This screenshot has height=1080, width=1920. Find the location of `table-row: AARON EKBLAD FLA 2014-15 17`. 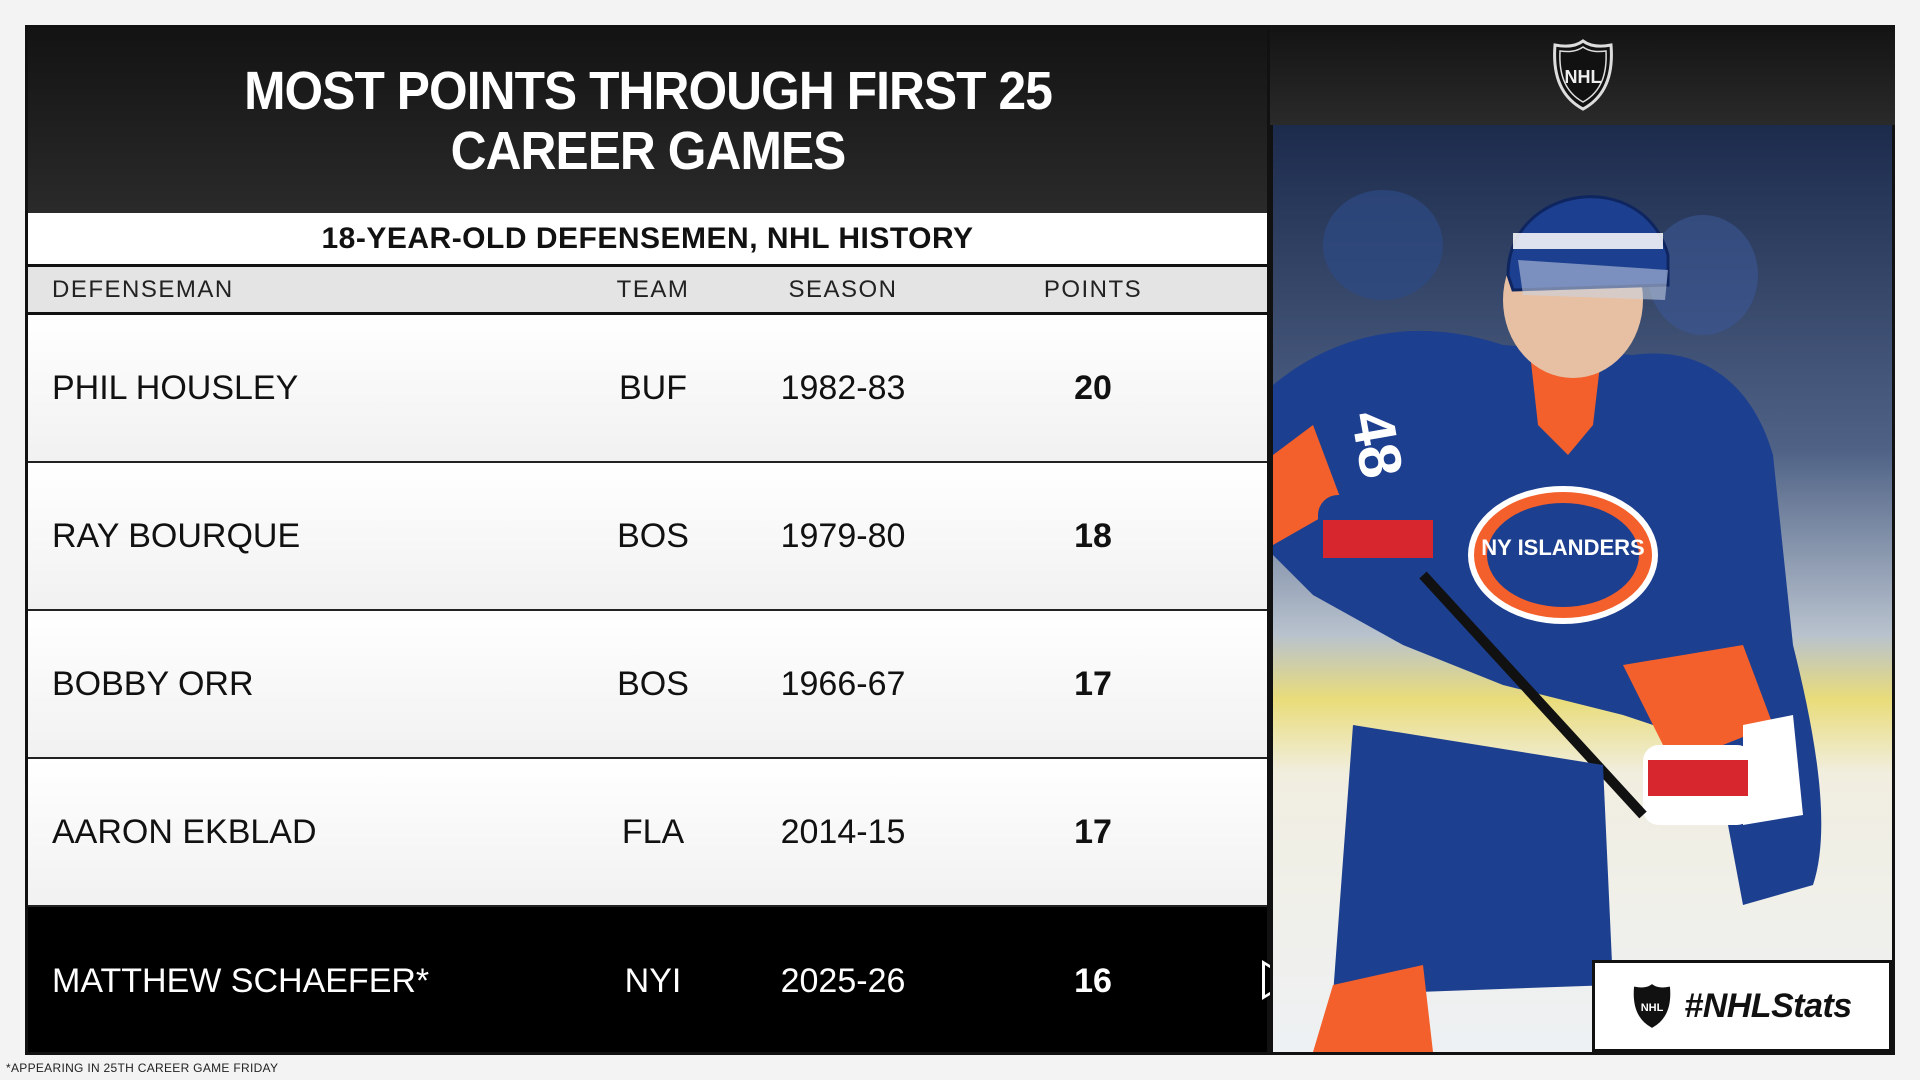

table-row: AARON EKBLAD FLA 2014-15 17 is located at coordinates (647, 833).